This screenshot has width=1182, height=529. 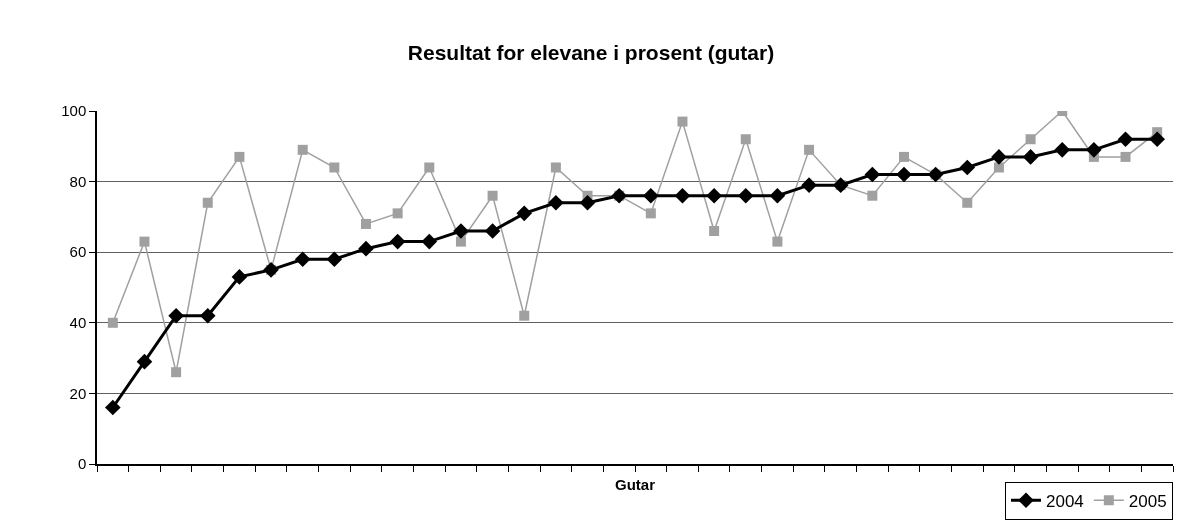 What do you see at coordinates (1065, 501) in the screenshot?
I see `legend-label: 2004` at bounding box center [1065, 501].